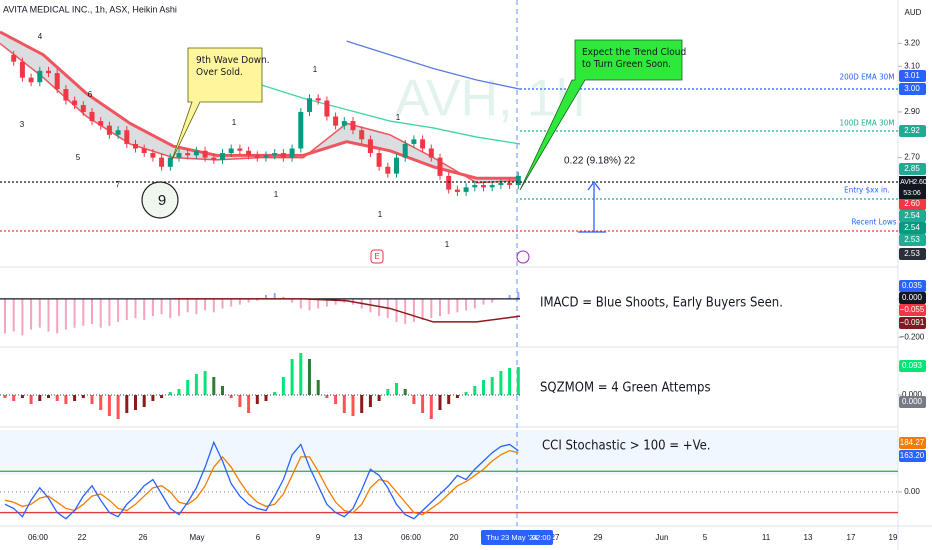 This screenshot has height=550, width=932. I want to click on wave-count: 7, so click(118, 184).